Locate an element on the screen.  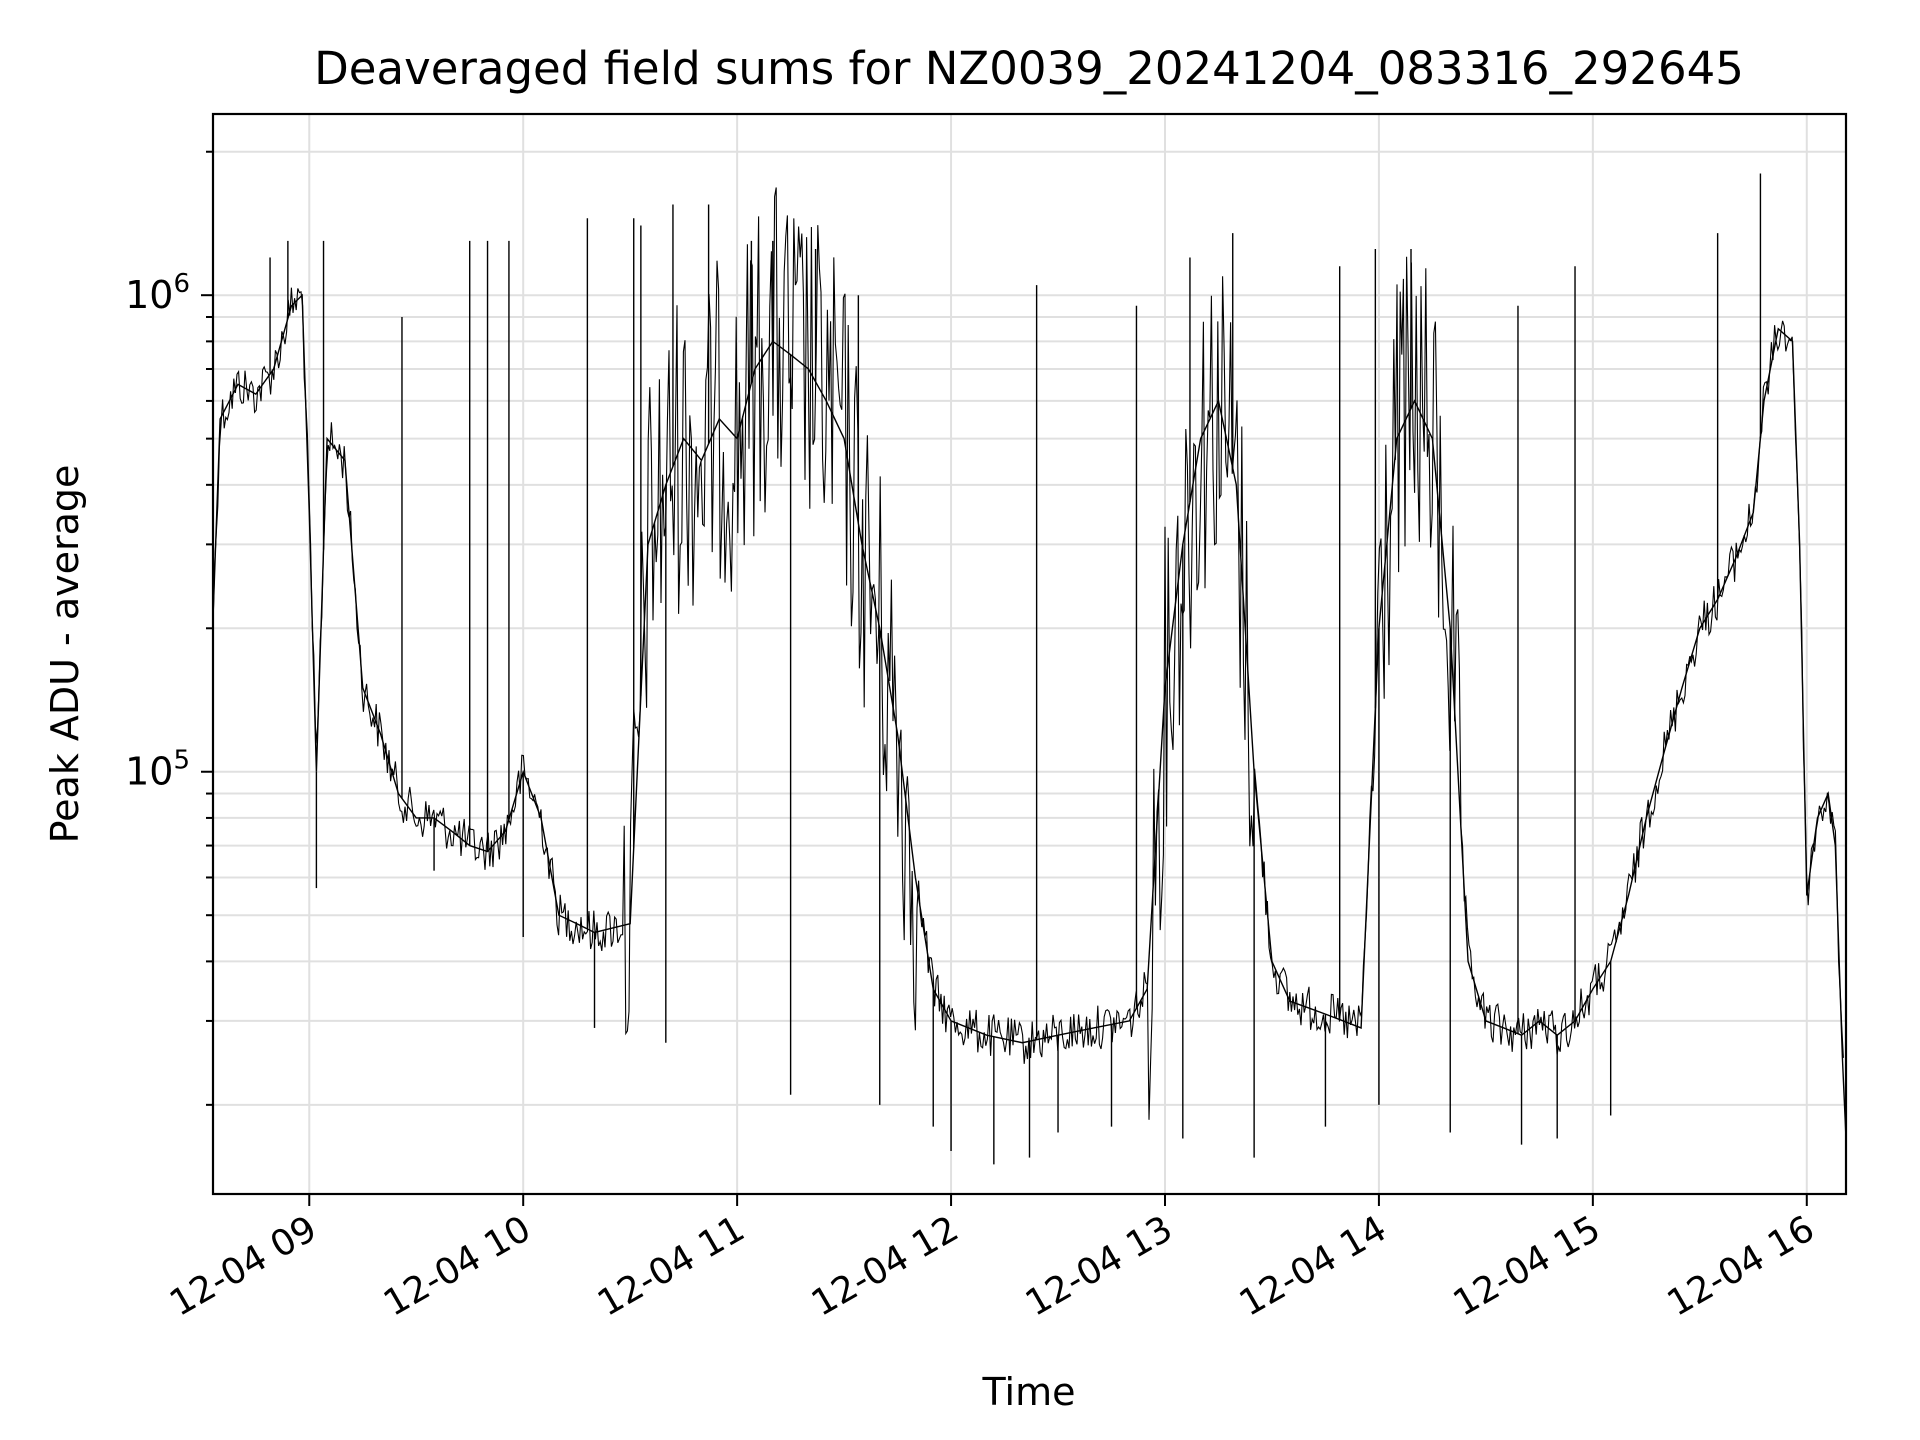
y-axis-label: Peak ADU - average is located at coordinates (65, 654).